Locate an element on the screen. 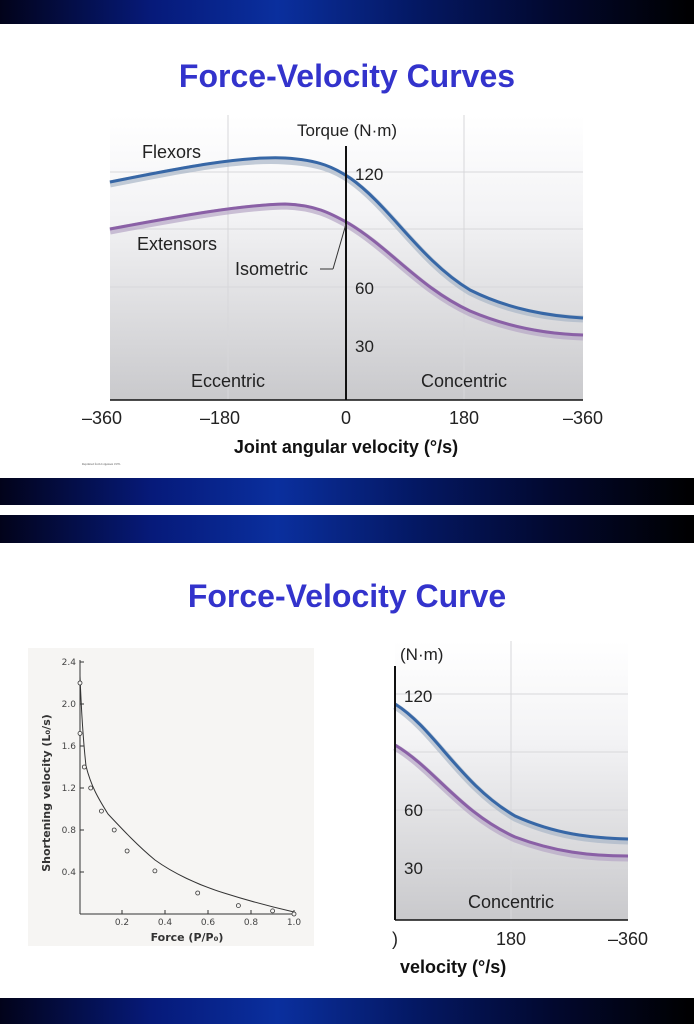 The width and height of the screenshot is (694, 1024). x-tick-0: 0 is located at coordinates (346, 418).